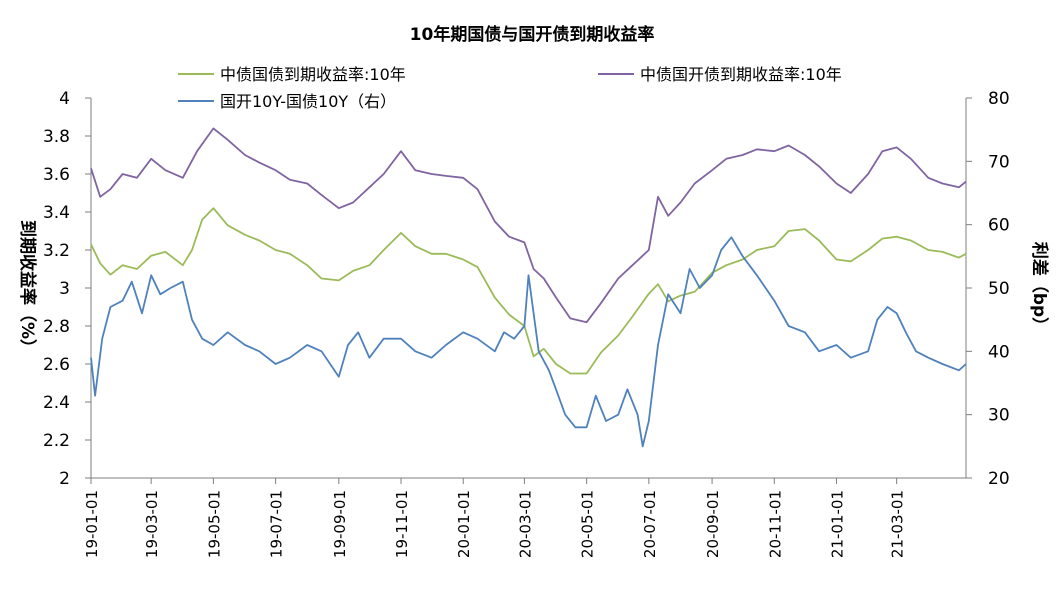 This screenshot has width=1064, height=594. I want to click on right-y-tick-label: 80, so click(999, 99).